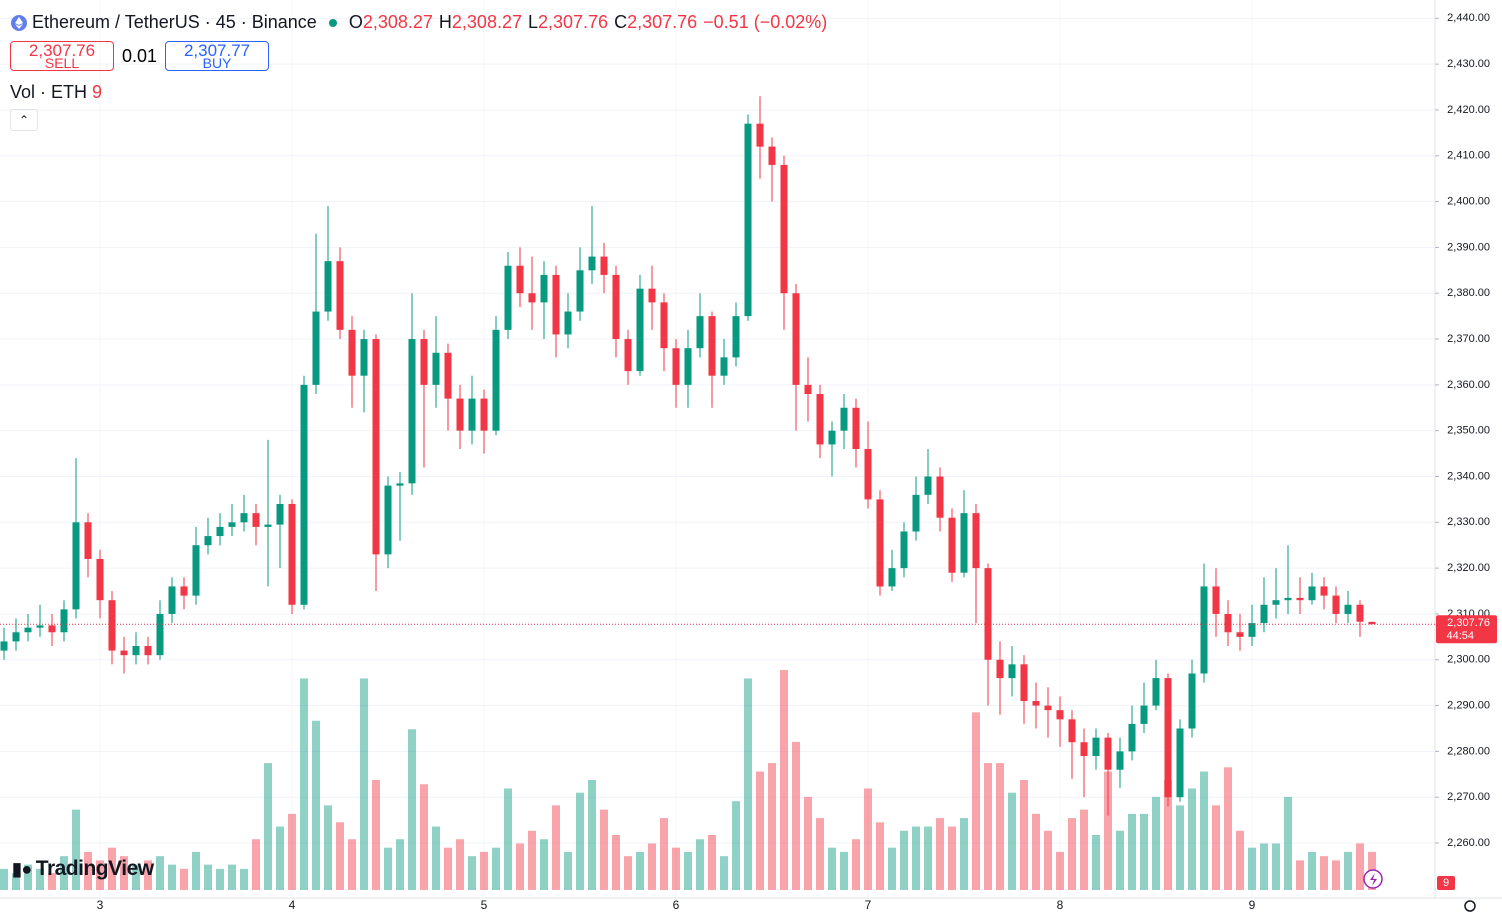 This screenshot has width=1502, height=920. Describe the element at coordinates (24, 120) in the screenshot. I see `collapse-button: ⌃` at that location.